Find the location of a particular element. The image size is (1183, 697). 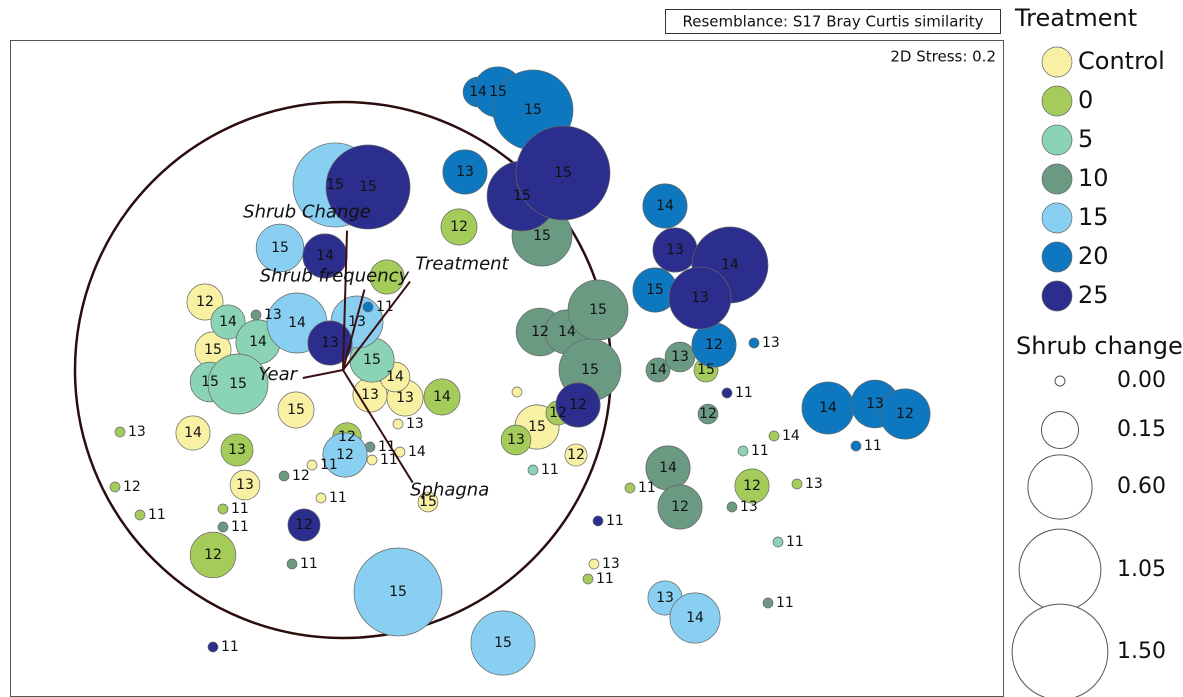

annotation-box is located at coordinates (833, 21).